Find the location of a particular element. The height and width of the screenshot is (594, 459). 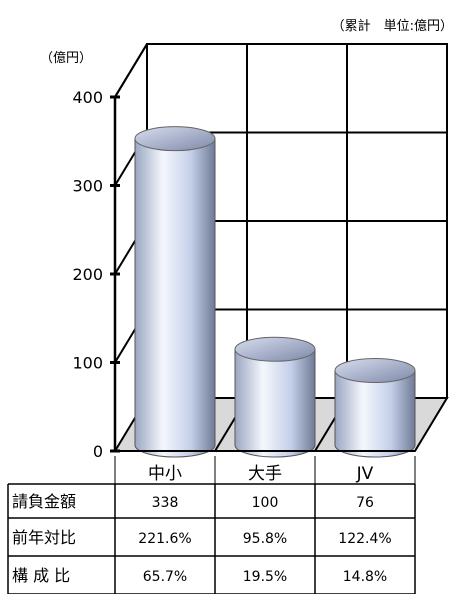

table-cell: 100 is located at coordinates (265, 503).